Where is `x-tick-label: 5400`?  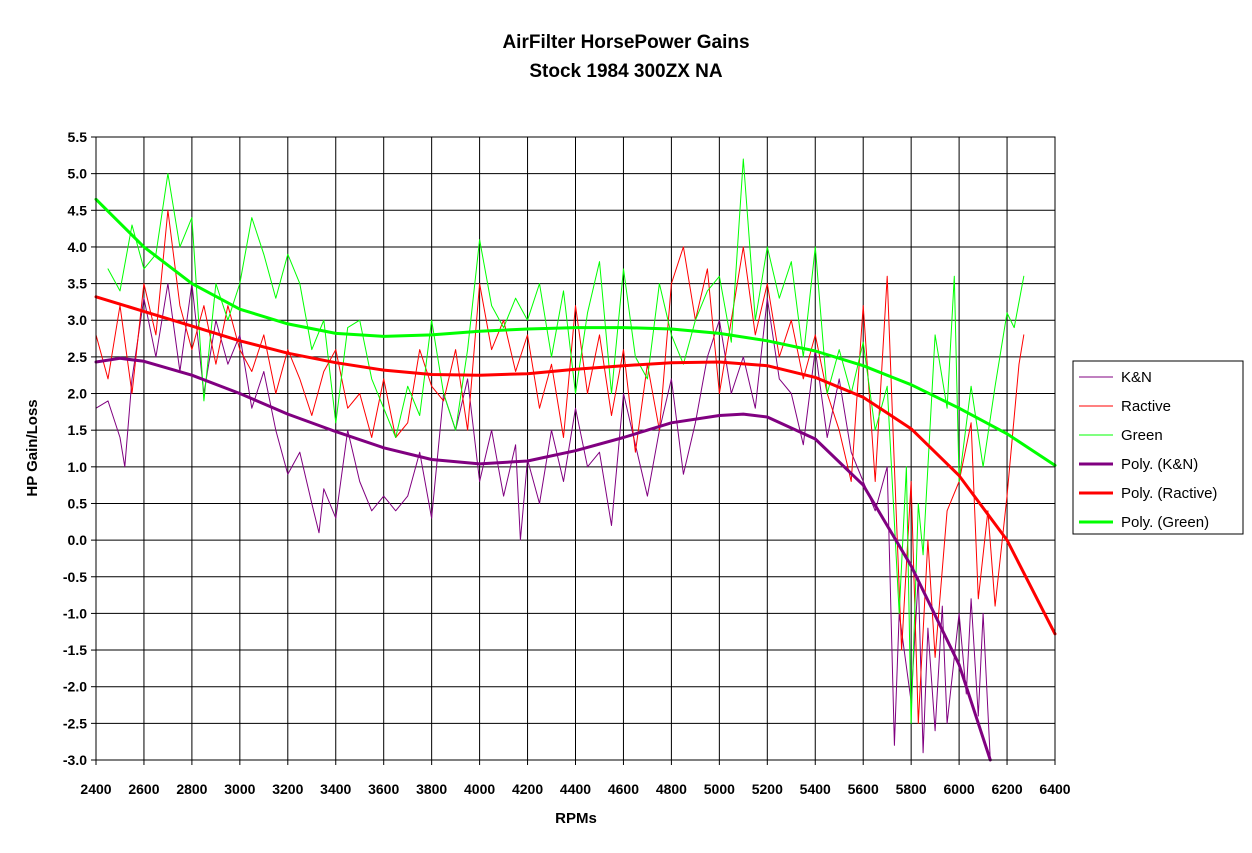 x-tick-label: 5400 is located at coordinates (815, 789).